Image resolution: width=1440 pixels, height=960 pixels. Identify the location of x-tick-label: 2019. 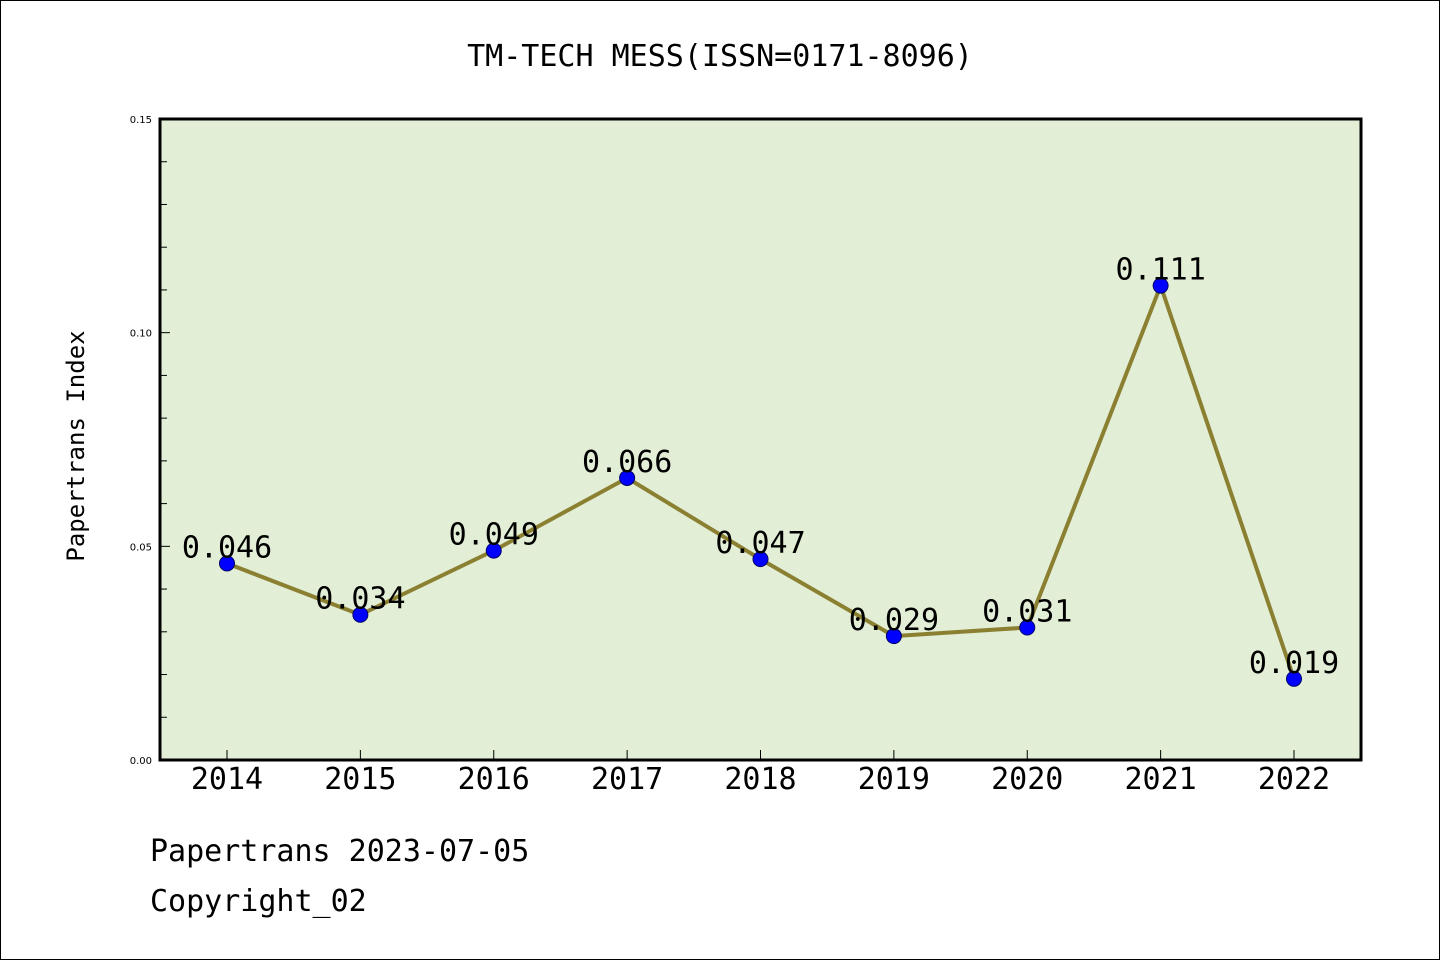
(894, 779).